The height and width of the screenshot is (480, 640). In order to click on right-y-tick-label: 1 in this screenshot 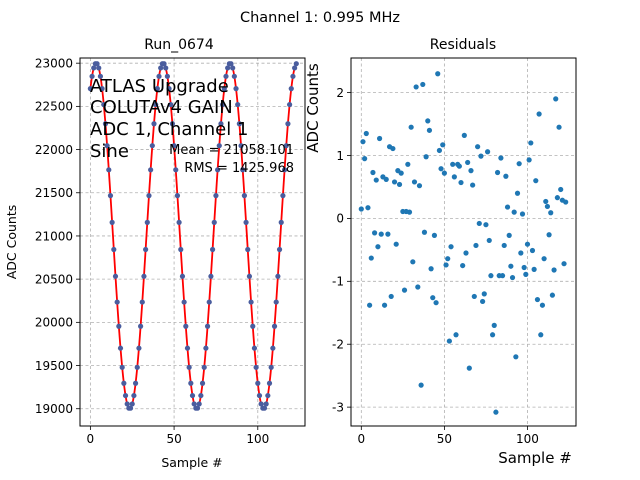, I will do `click(340, 156)`.